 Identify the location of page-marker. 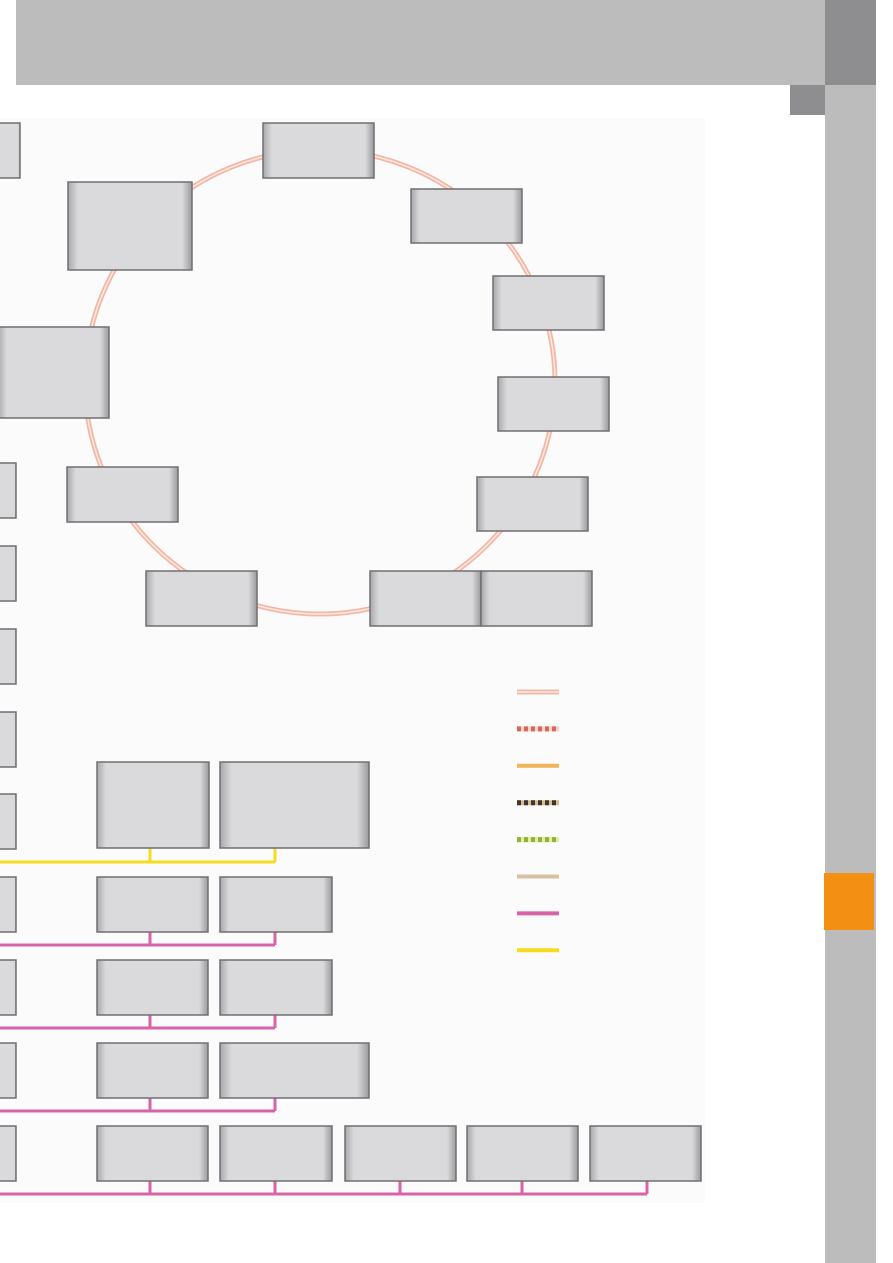
(807, 100).